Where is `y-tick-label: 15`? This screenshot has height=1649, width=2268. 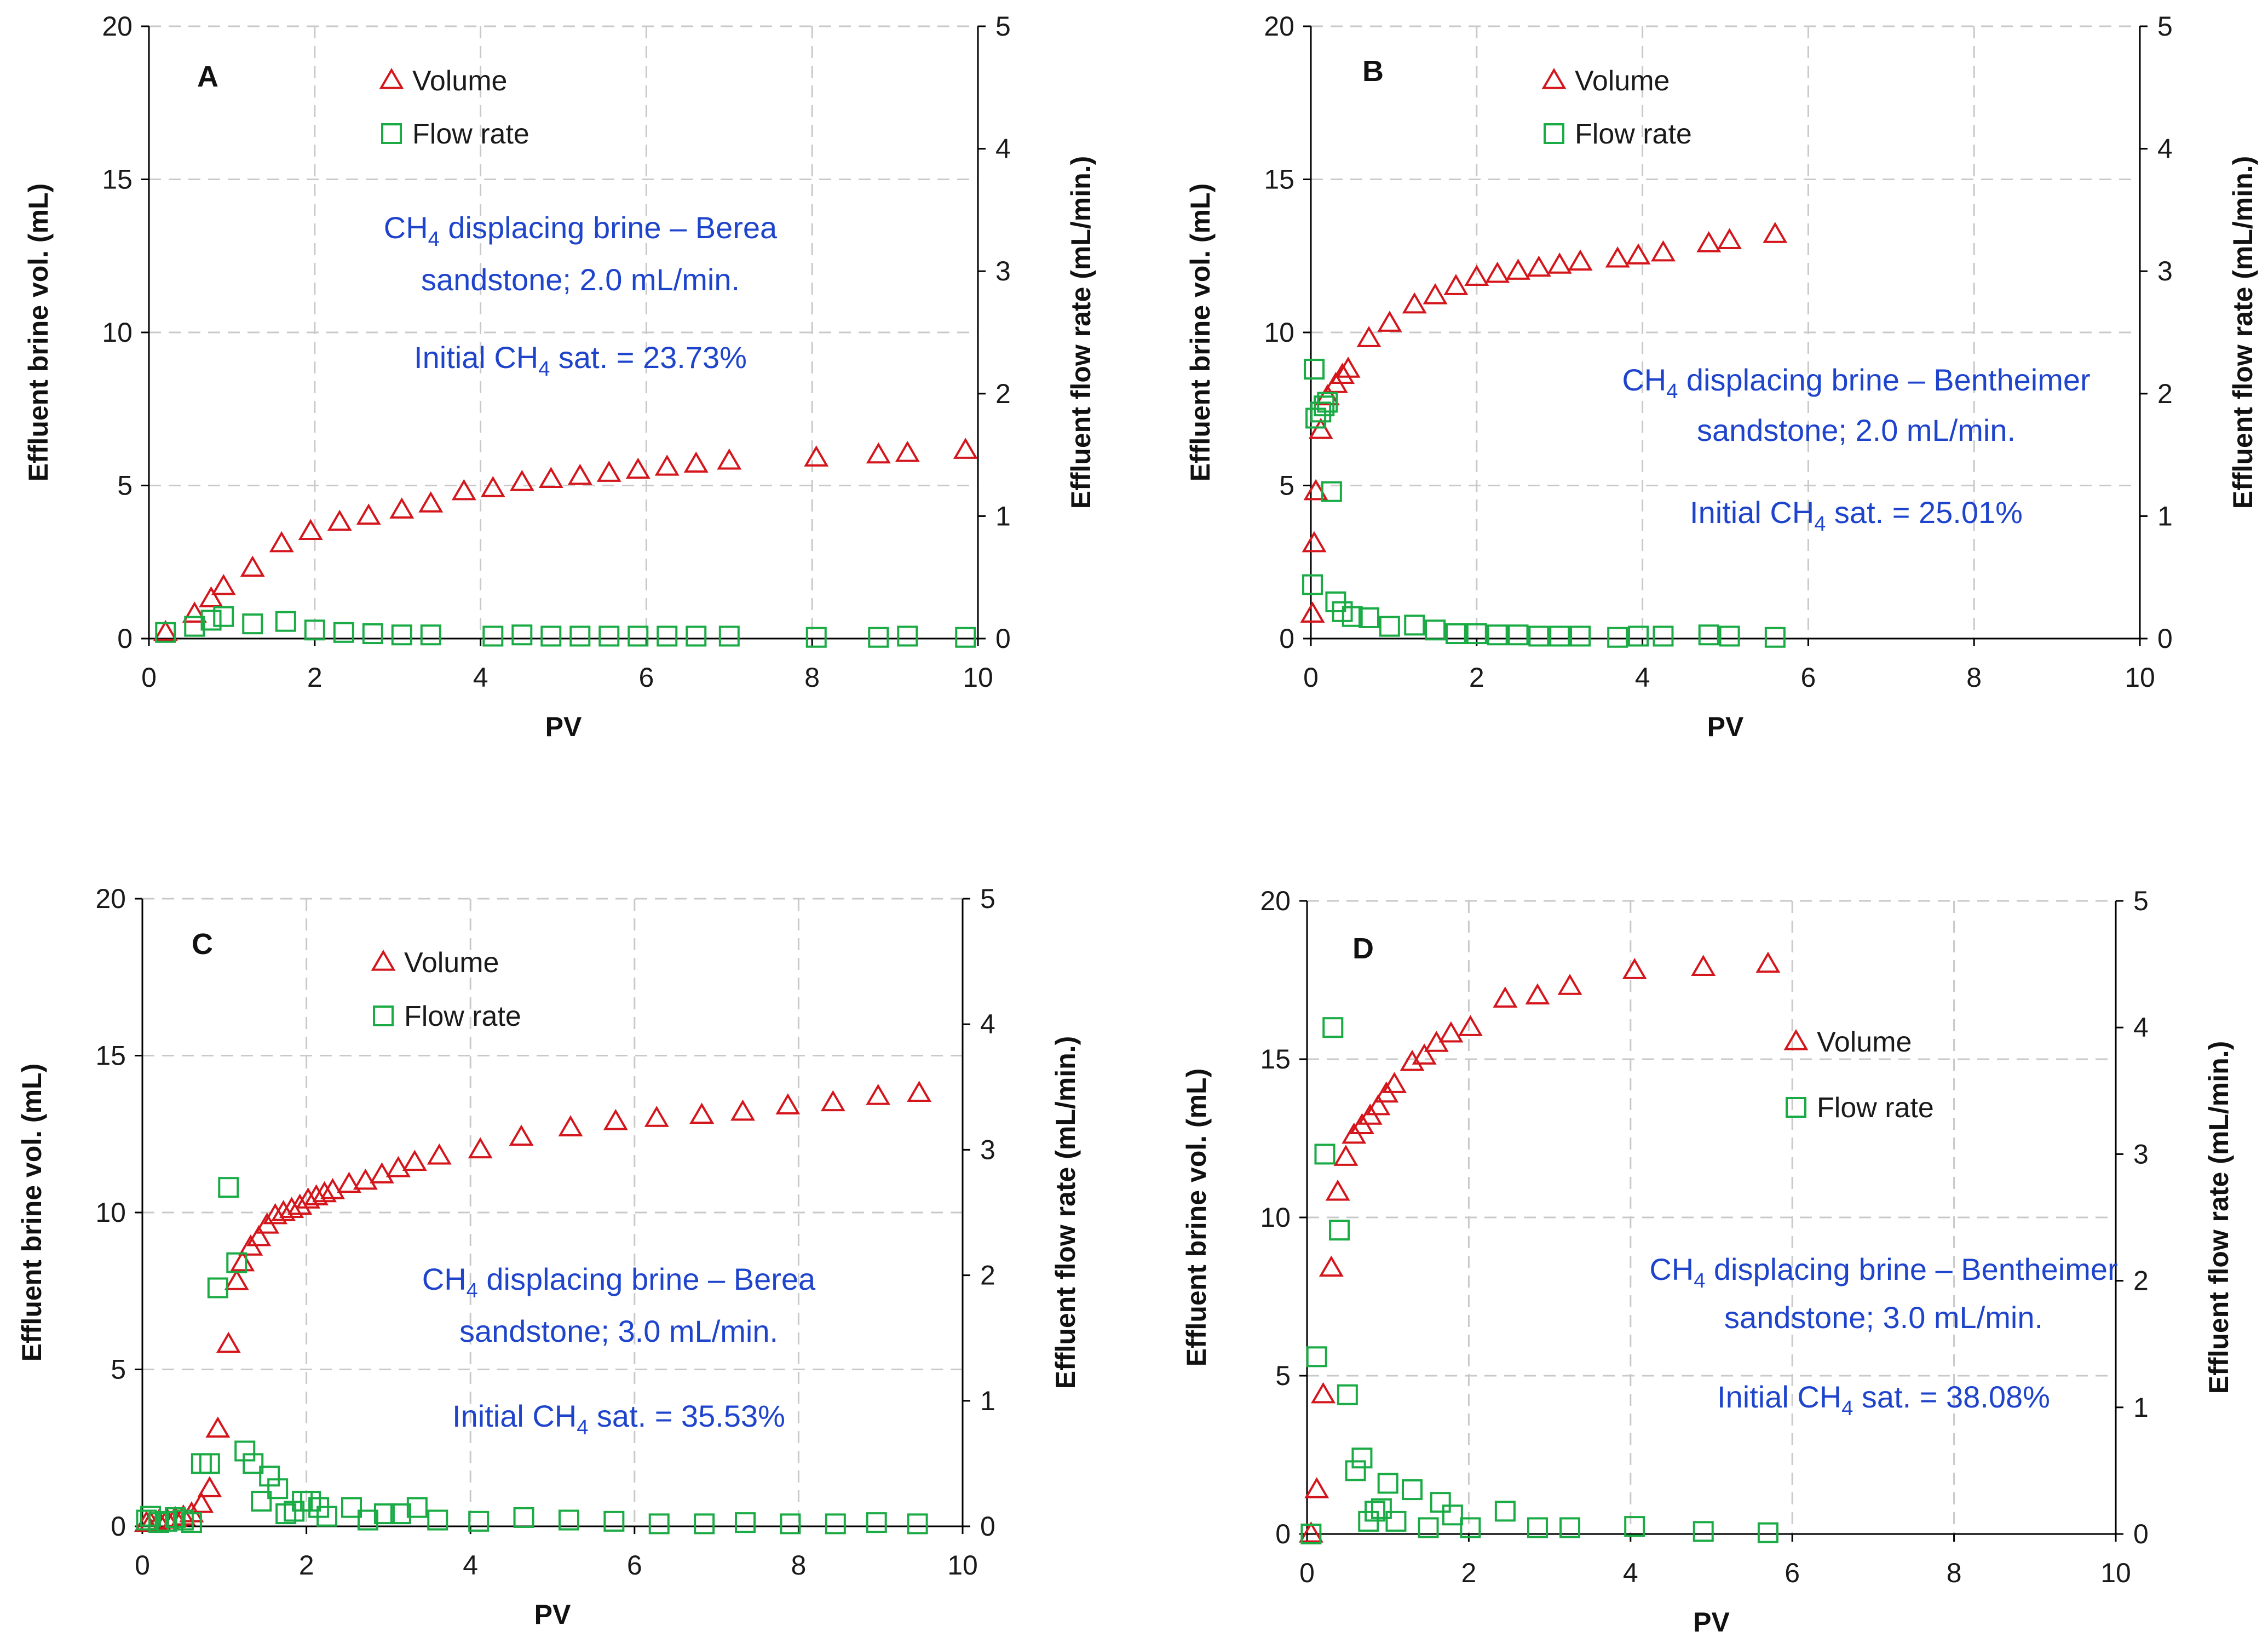 y-tick-label: 15 is located at coordinates (1279, 179).